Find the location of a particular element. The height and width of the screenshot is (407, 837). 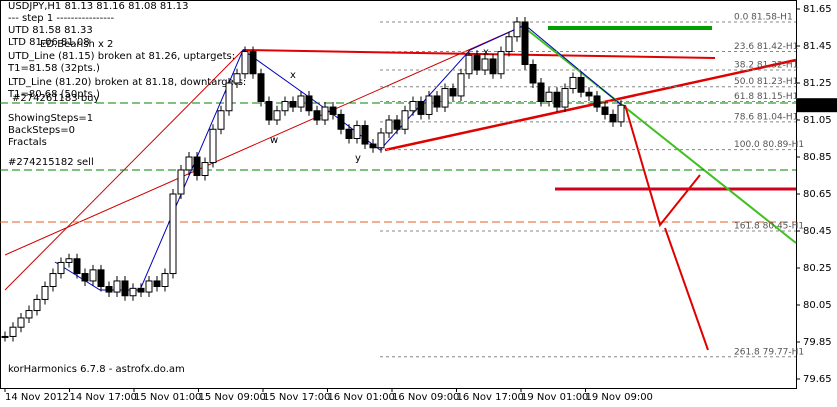

time-label: 19 Nov 09:00 is located at coordinates (619, 397).